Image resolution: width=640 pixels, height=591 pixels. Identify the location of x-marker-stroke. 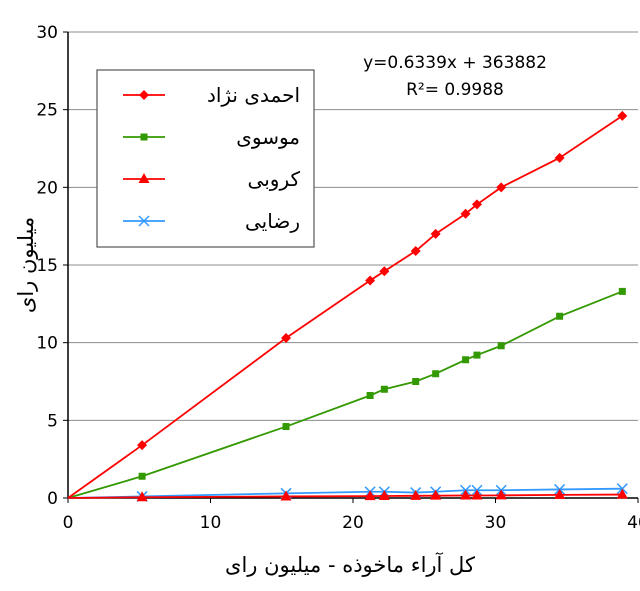
(144, 221).